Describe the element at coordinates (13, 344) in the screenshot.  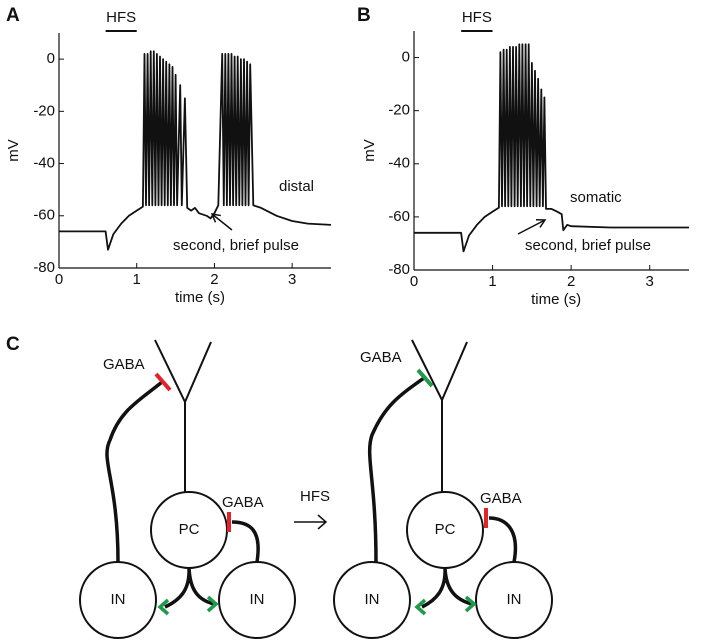
I see `panel-label: C` at that location.